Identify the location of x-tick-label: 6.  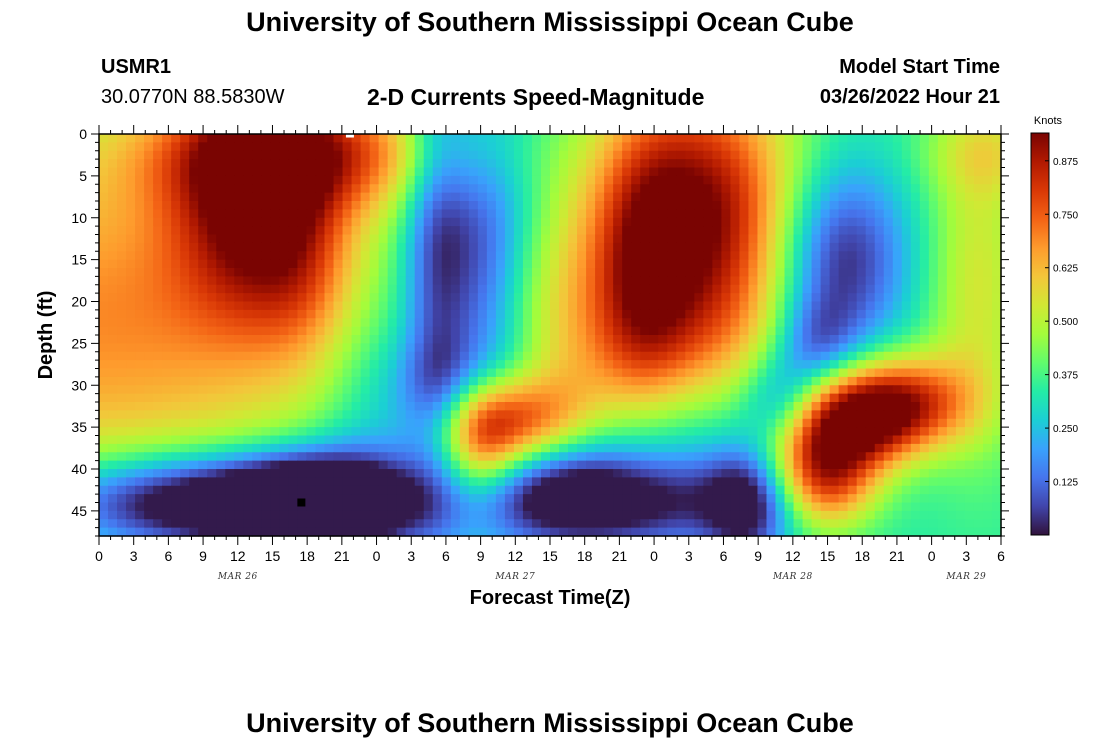
(446, 556).